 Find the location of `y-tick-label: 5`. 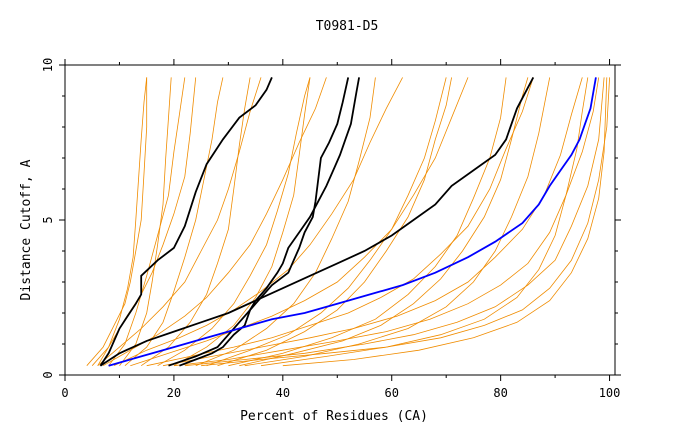

y-tick-label: 5 is located at coordinates (48, 219).